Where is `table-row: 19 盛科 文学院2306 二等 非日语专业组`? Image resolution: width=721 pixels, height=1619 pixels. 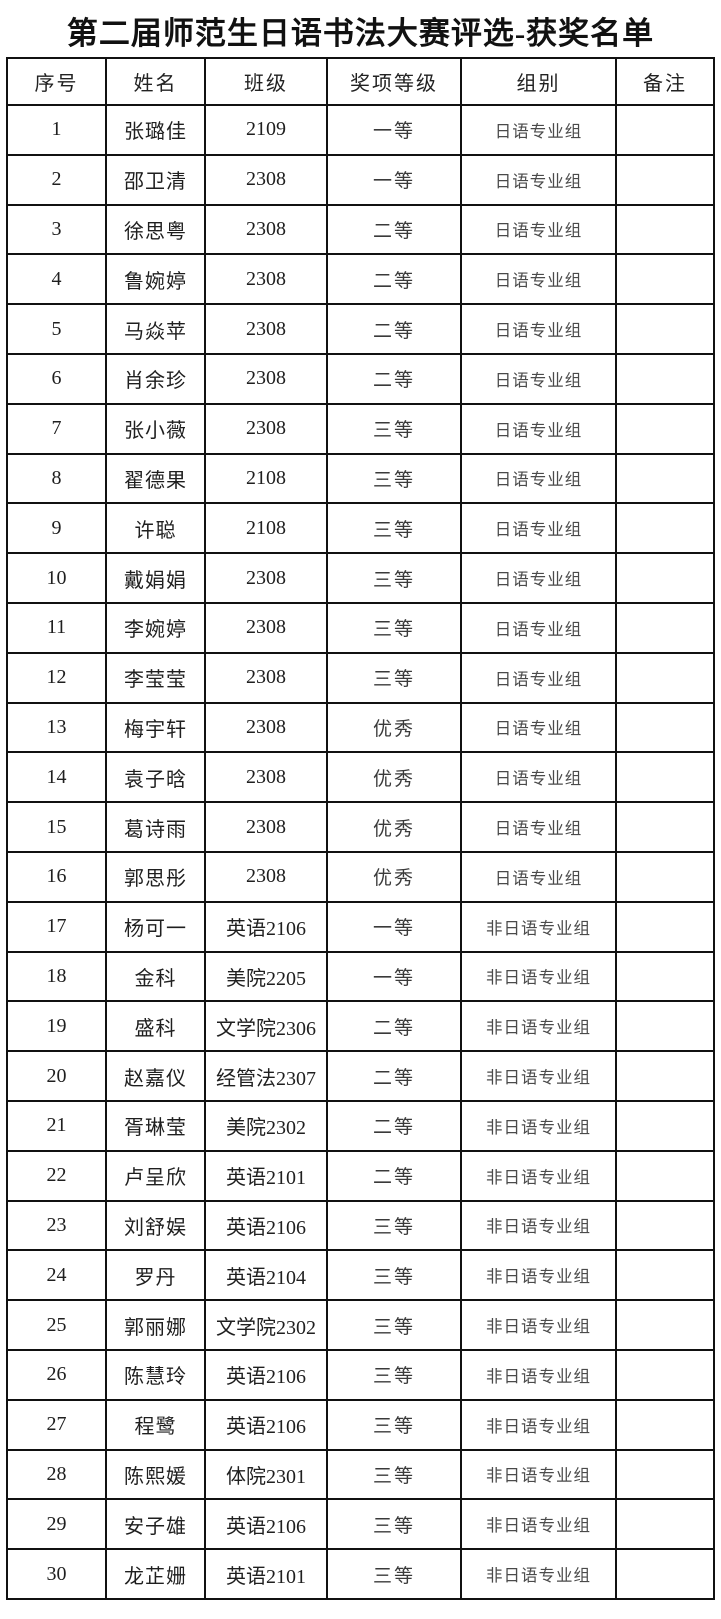
table-row: 19 盛科 文学院2306 二等 非日语专业组 is located at coordinates (360, 1026).